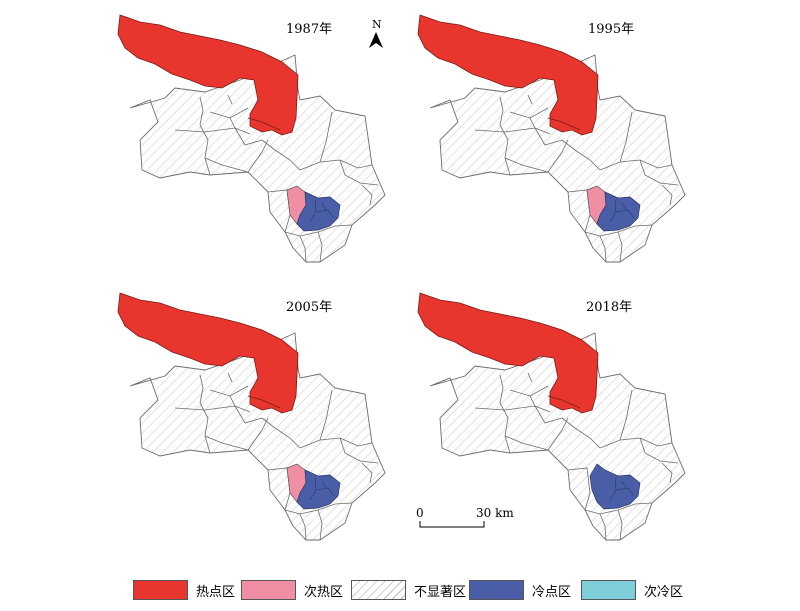 This screenshot has width=800, height=611. Describe the element at coordinates (309, 307) in the screenshot. I see `map-year-label: 2005年` at that location.